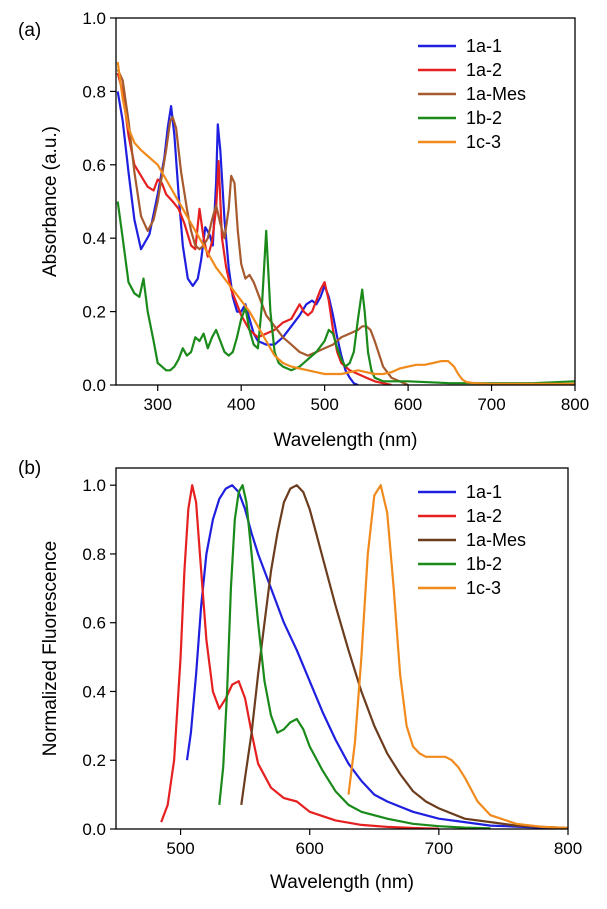 This screenshot has width=607, height=909. Describe the element at coordinates (50, 201) in the screenshot. I see `y-axis-label: Absorbance (a.u.)` at that location.